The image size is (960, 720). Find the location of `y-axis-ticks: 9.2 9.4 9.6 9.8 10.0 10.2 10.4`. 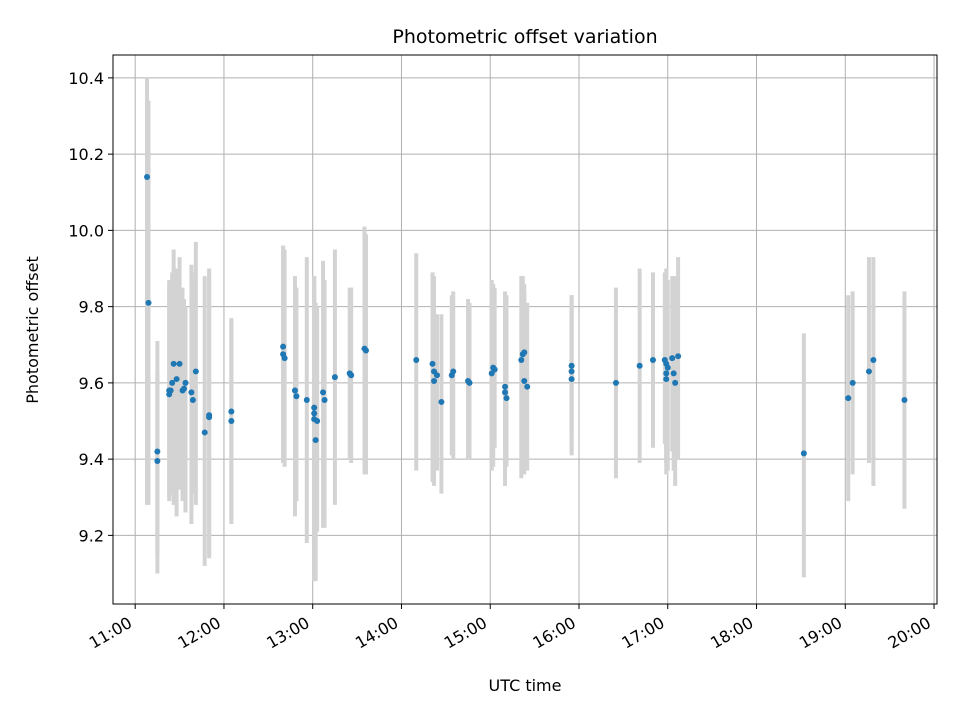

y-axis-ticks: 9.2 9.4 9.6 9.8 10.0 10.2 10.4 is located at coordinates (90, 307).